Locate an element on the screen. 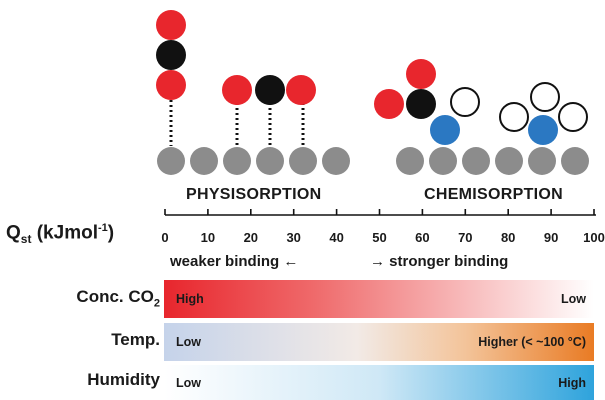 The width and height of the screenshot is (605, 400). axis-tick-label: 0 is located at coordinates (165, 237).